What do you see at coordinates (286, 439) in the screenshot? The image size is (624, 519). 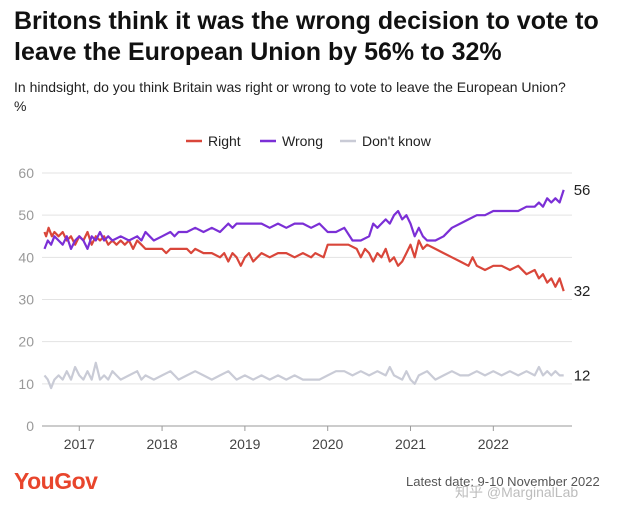 I see `x-axis: 2017 2018 2019 2020 2021 2022` at bounding box center [286, 439].